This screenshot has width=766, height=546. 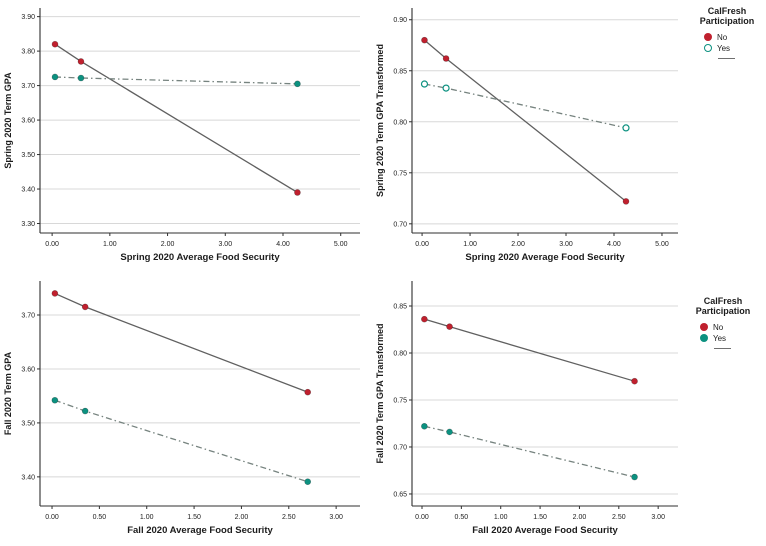 I want to click on legend-calfresh-participation-bottom: CalFresh Participation No Yes, so click(x=723, y=322).